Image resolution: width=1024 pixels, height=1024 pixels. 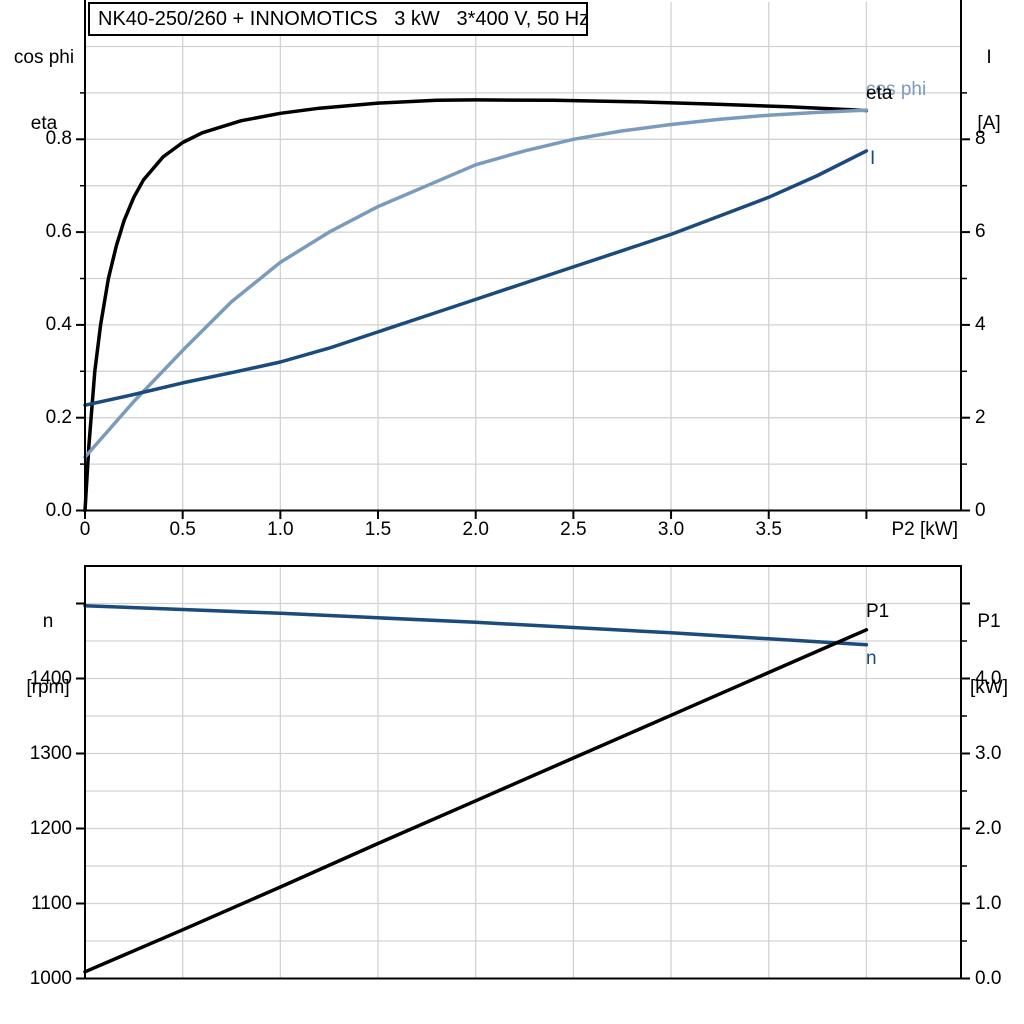 What do you see at coordinates (476, 625) in the screenshot?
I see `curve-n` at bounding box center [476, 625].